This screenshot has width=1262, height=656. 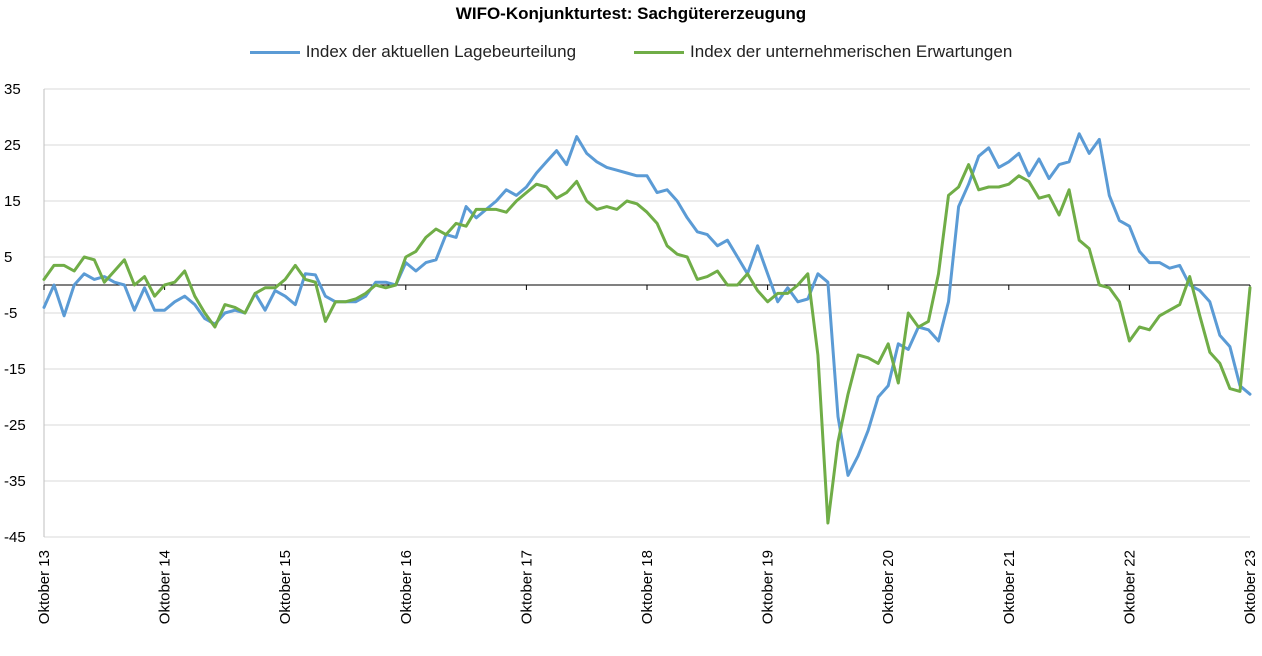 What do you see at coordinates (631, 13) in the screenshot?
I see `chart-title: WIFO-Konjunkturtest: Sachgütererzeugung` at bounding box center [631, 13].